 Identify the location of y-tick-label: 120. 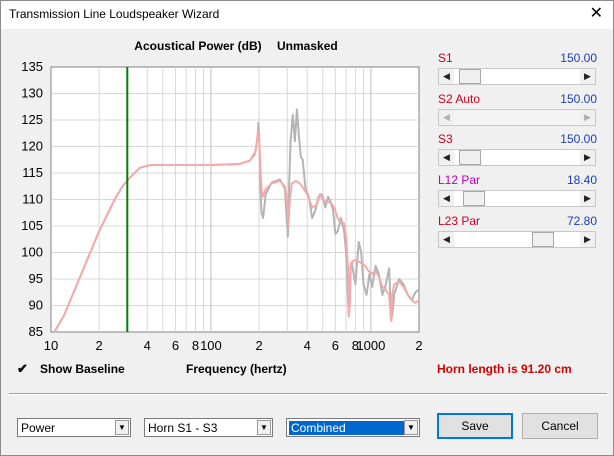
(32, 146).